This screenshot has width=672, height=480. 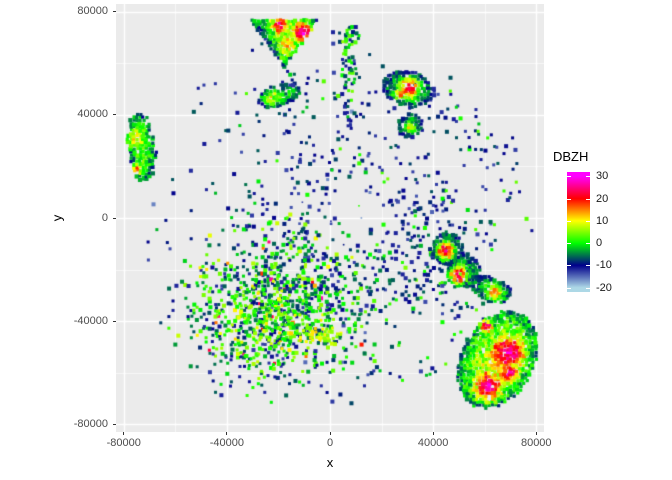 What do you see at coordinates (607, 235) in the screenshot?
I see `legend: DBZH 30 20 10 0 -10 -20` at bounding box center [607, 235].